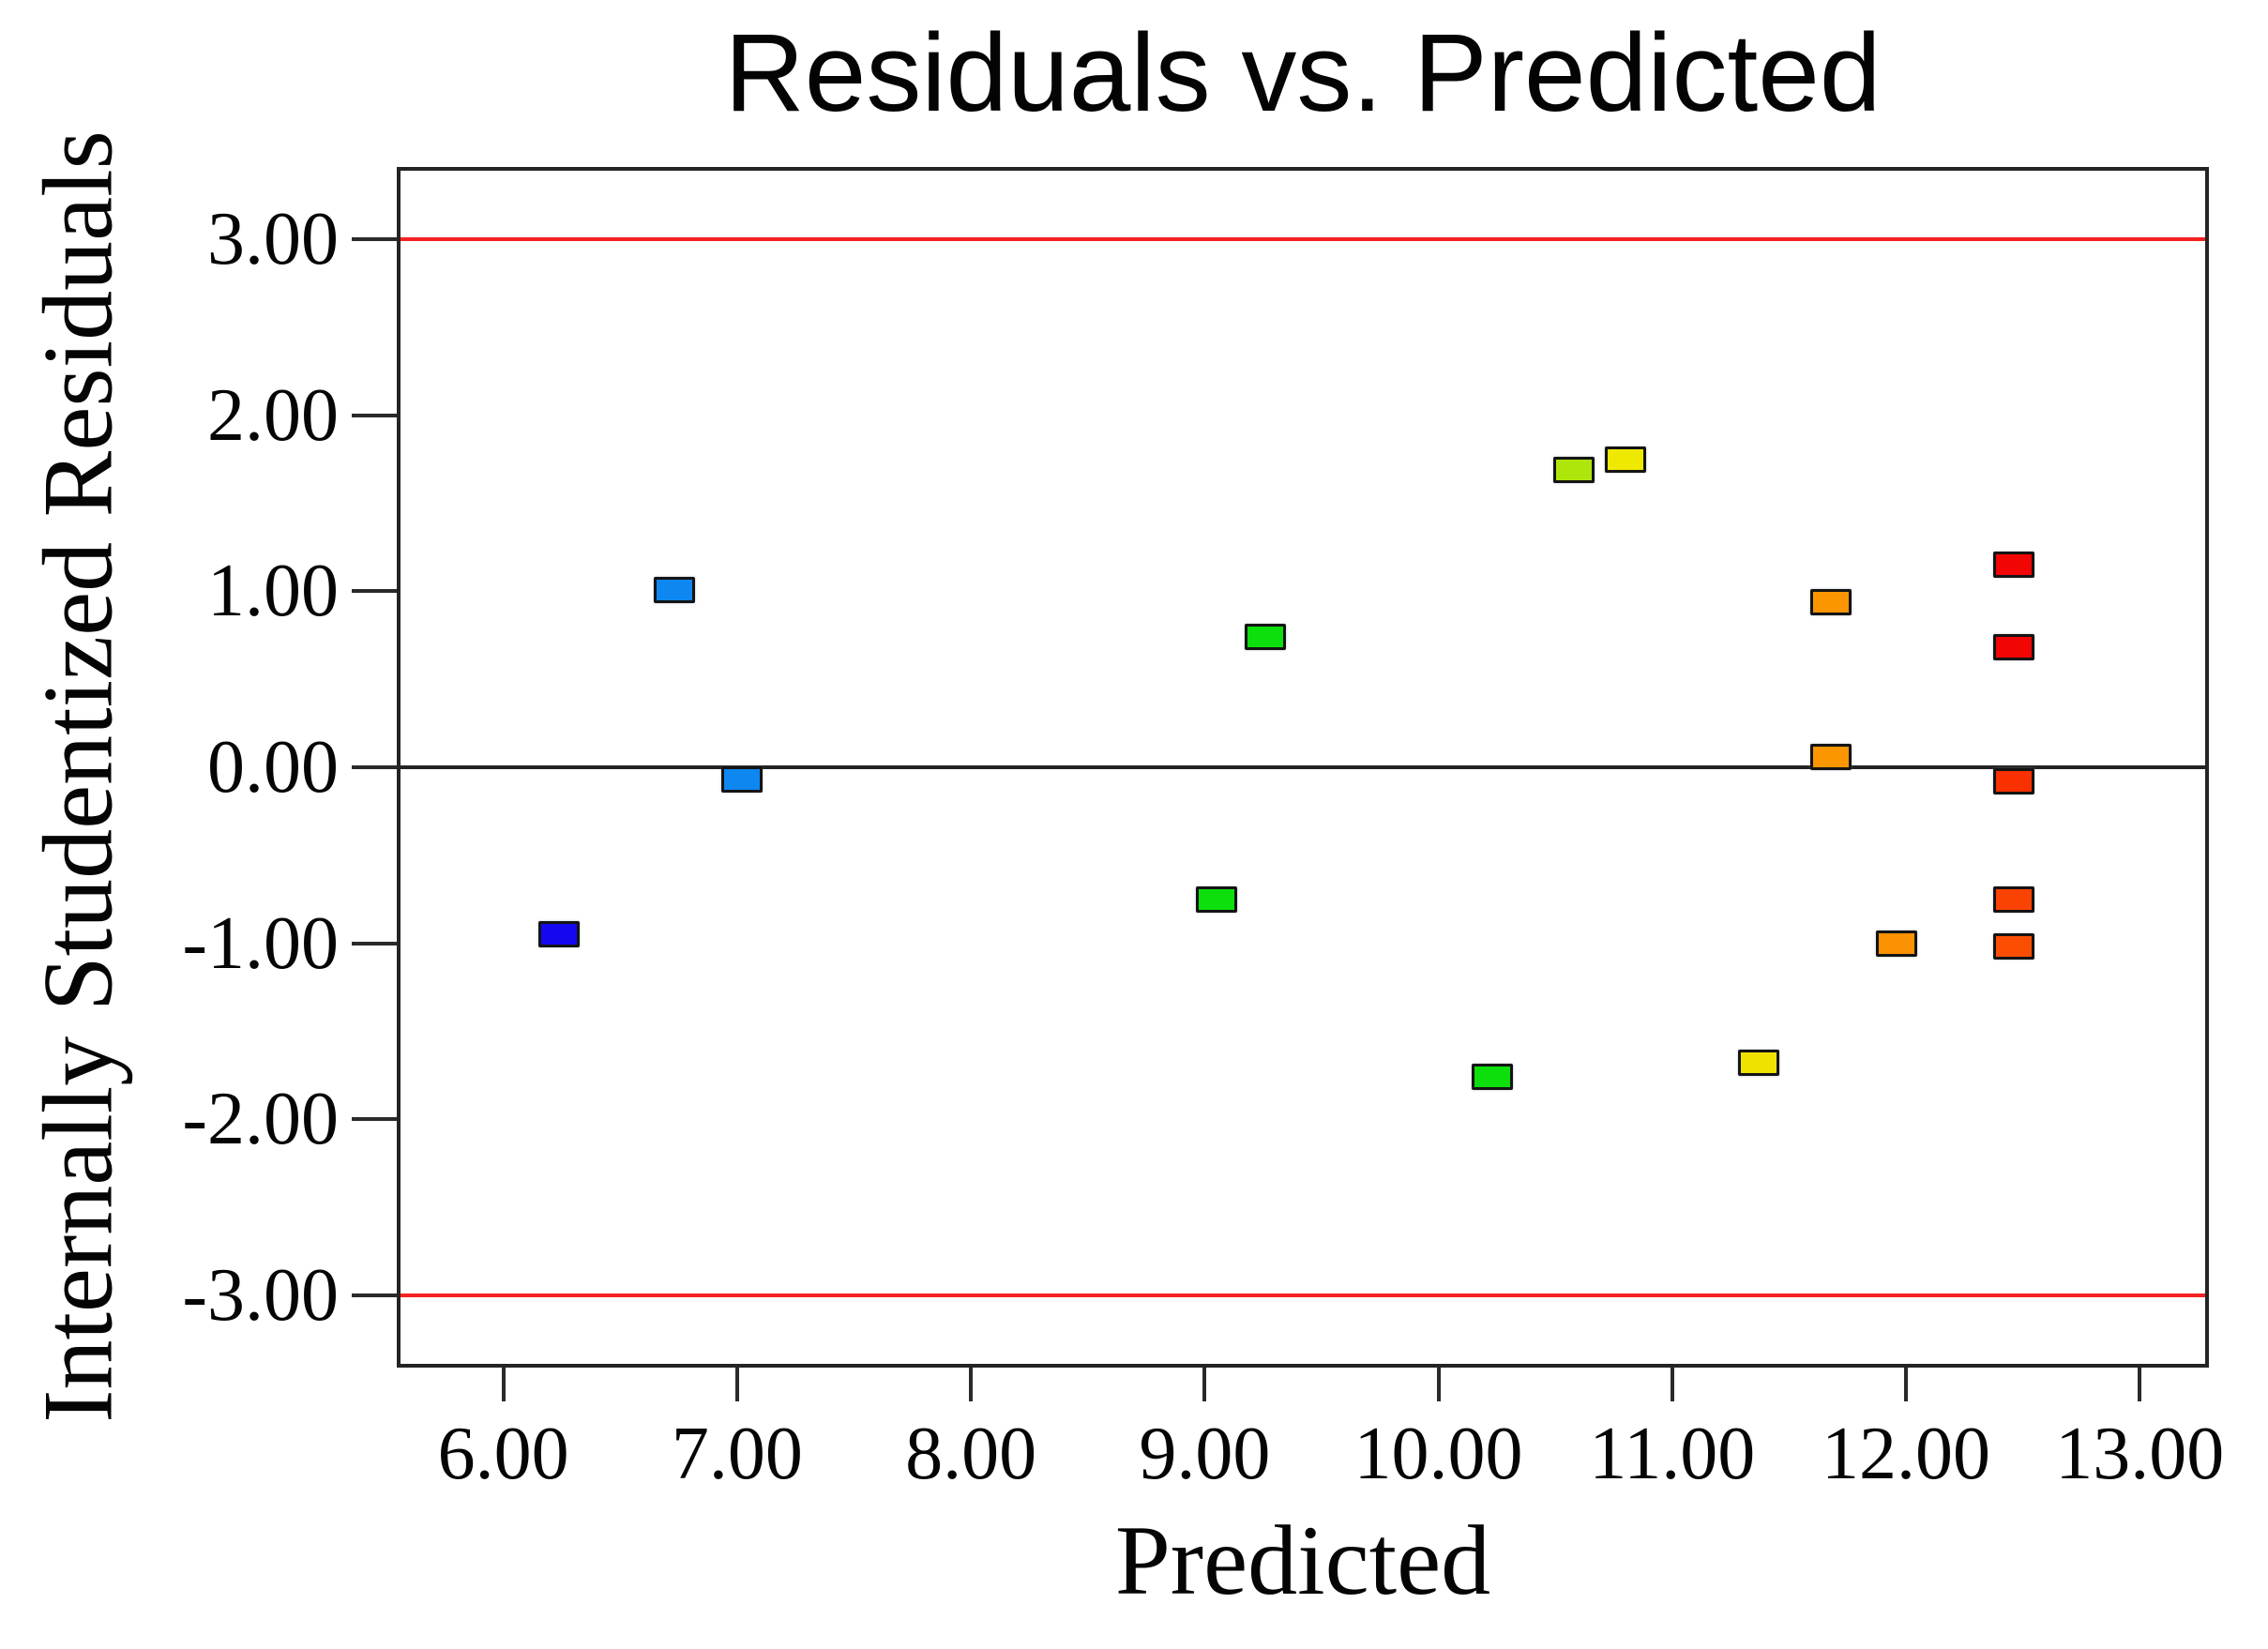 The image size is (2268, 1649). I want to click on x-axis-label: Predicted, so click(1302, 1560).